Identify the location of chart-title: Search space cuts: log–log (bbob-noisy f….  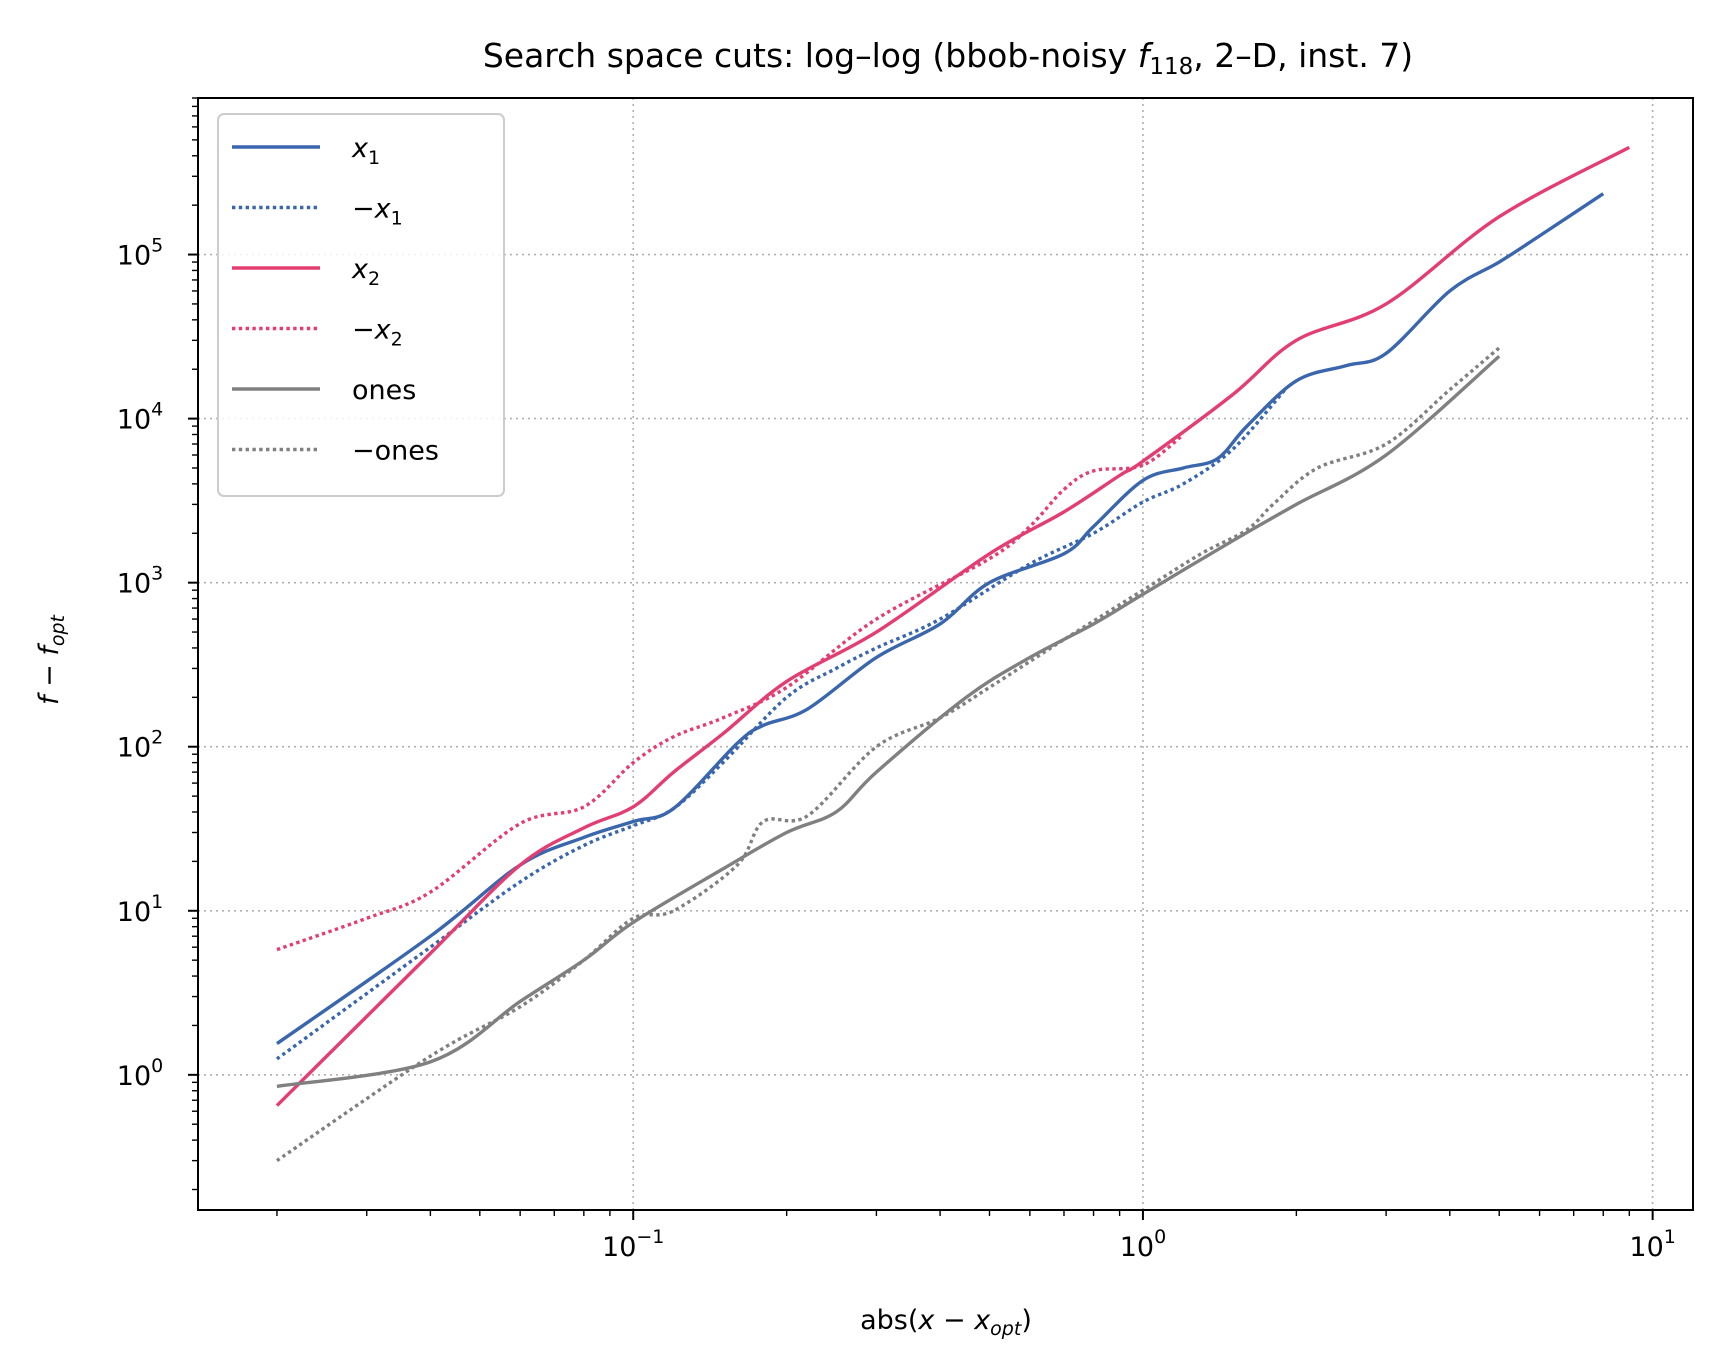
(948, 58).